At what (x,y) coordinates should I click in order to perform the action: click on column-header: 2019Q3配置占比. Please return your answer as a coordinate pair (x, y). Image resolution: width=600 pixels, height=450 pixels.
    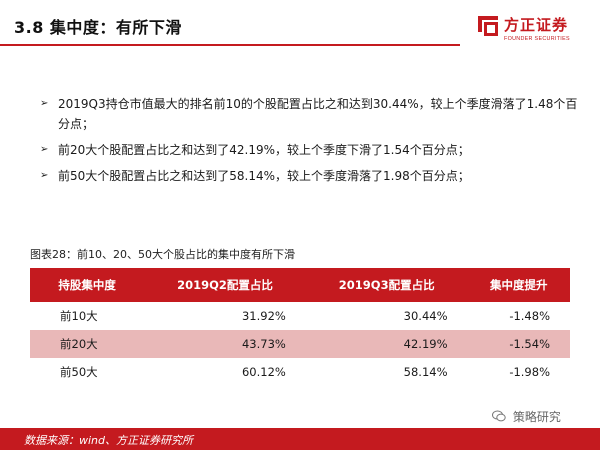
    Looking at the image, I should click on (386, 285).